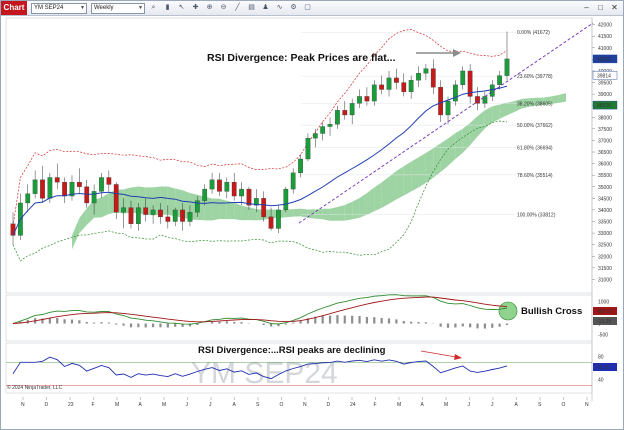  I want to click on time-tick-label: S, so click(258, 405).